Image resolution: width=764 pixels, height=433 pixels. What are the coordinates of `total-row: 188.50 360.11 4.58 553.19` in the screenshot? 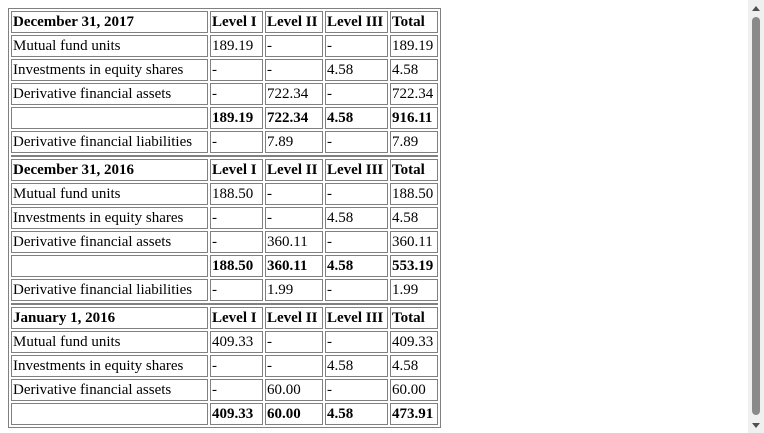 It's located at (224, 266).